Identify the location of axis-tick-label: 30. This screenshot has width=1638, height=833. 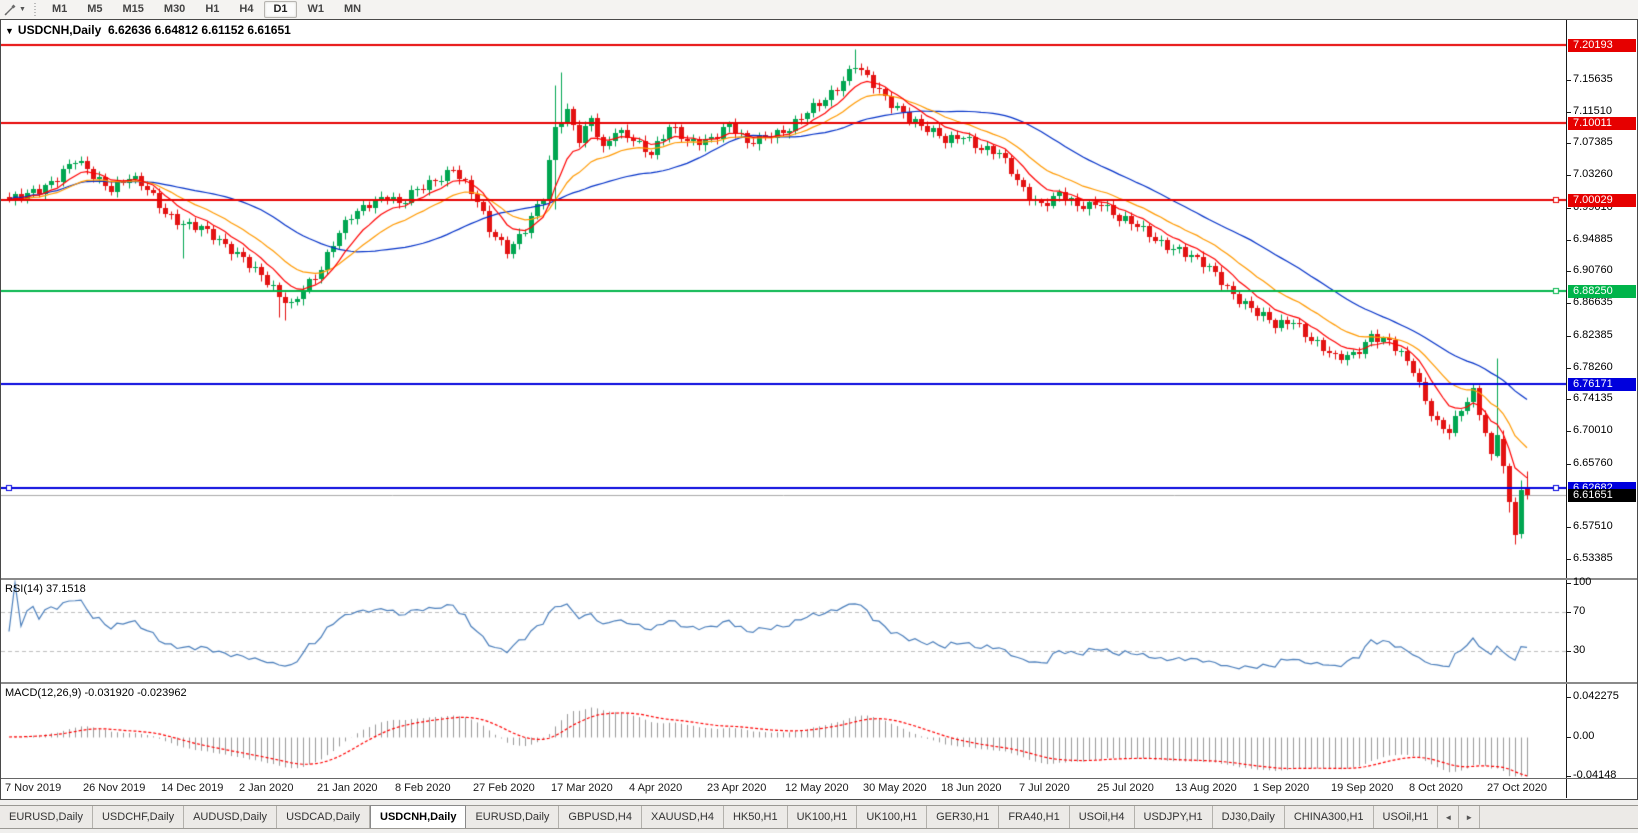
(1579, 650).